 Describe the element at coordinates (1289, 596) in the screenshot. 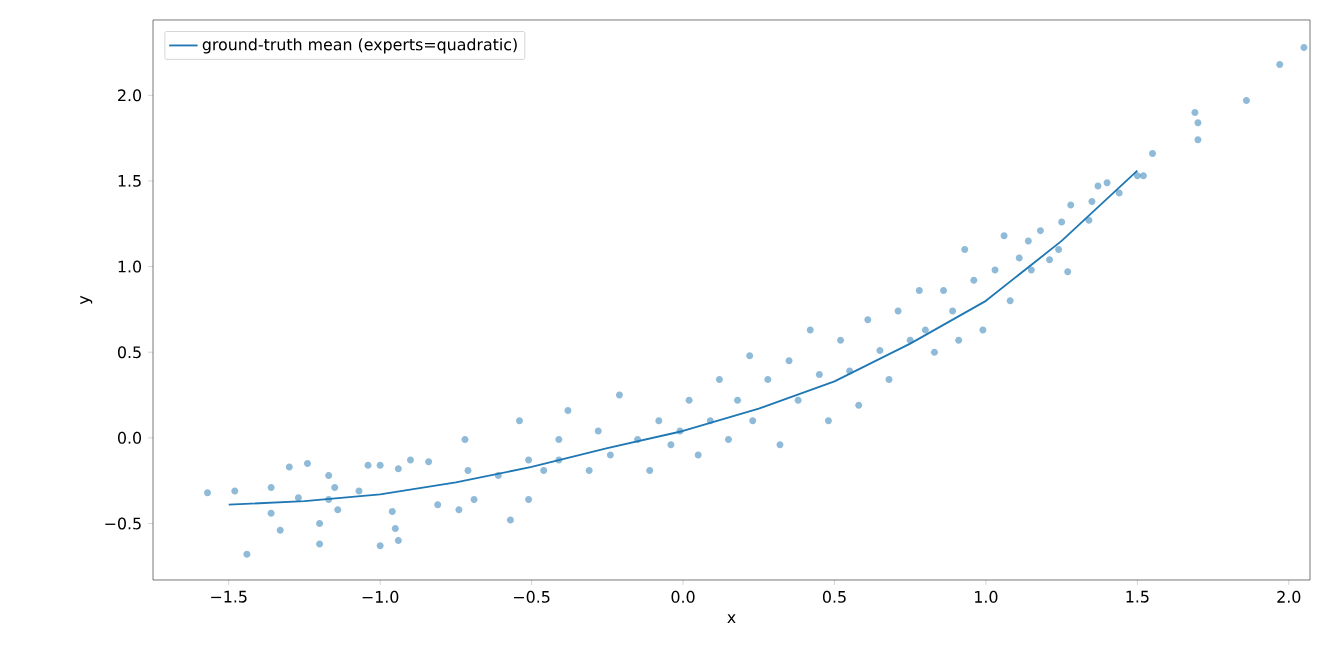

I see `x-tick-label: 2.0` at that location.